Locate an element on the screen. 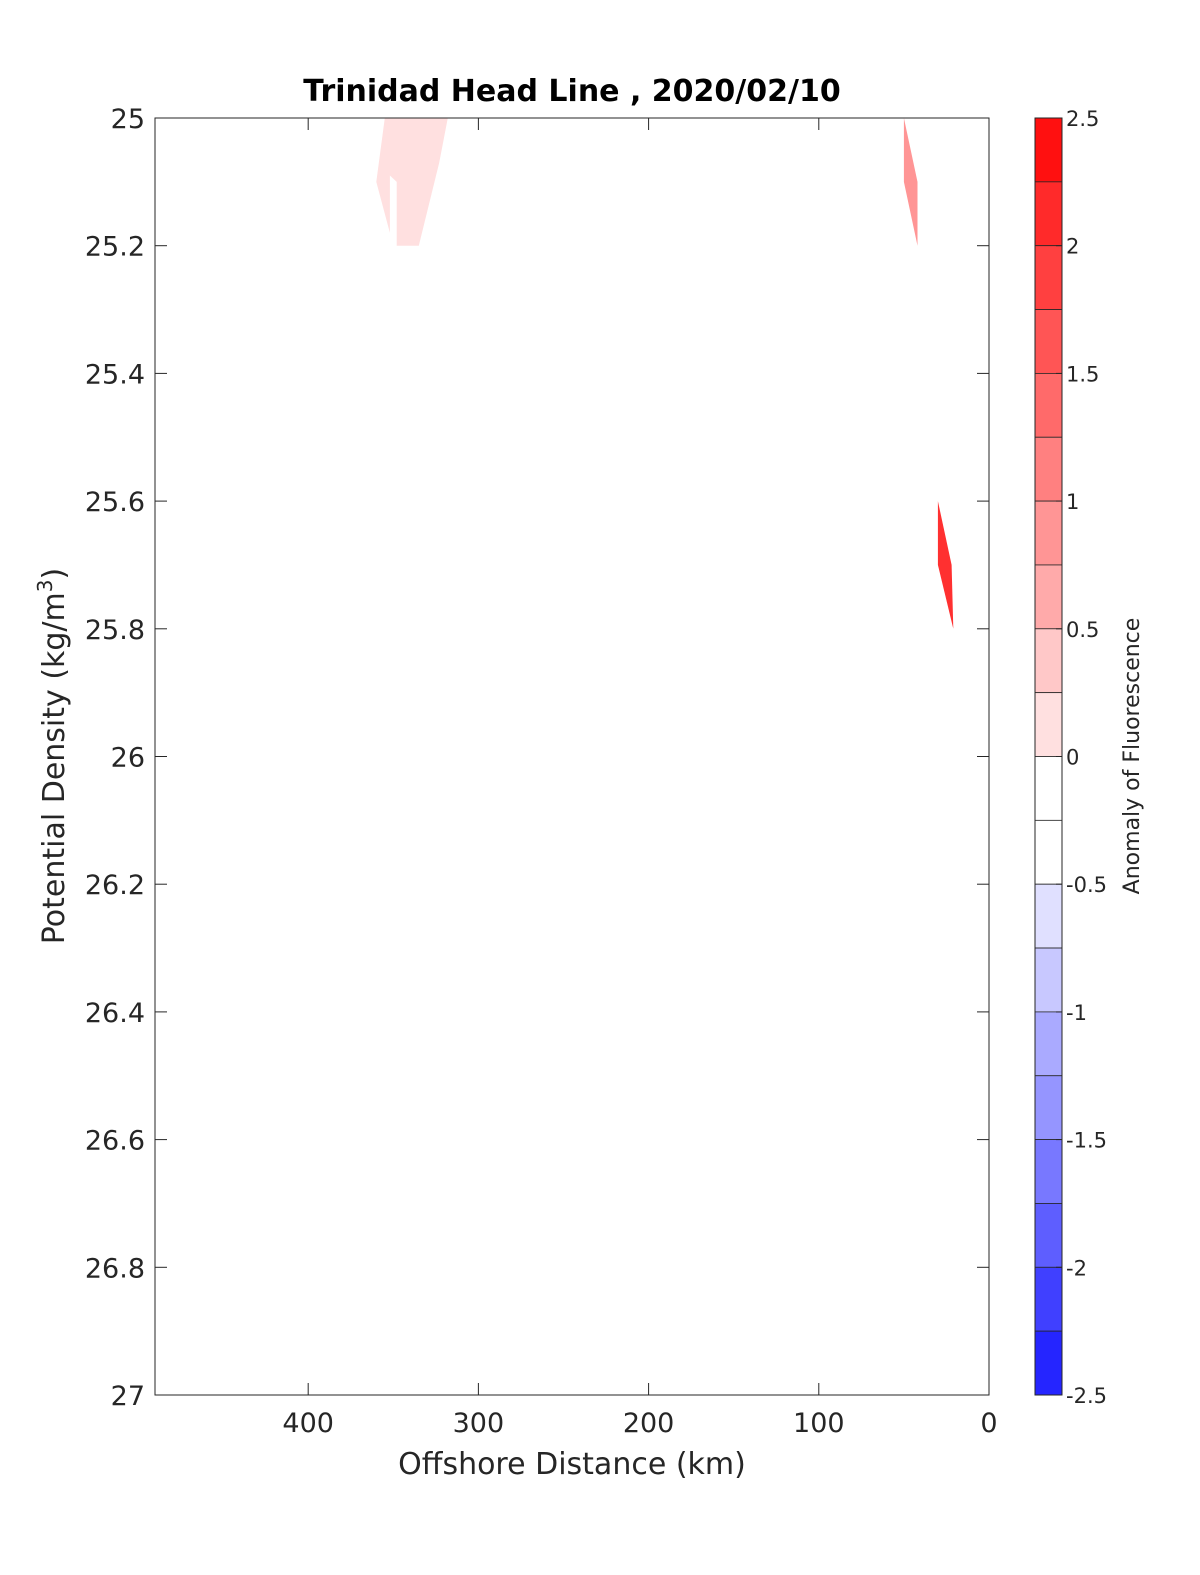 This screenshot has height=1575, width=1200. y-tick-label: 26.6 is located at coordinates (115, 1141).